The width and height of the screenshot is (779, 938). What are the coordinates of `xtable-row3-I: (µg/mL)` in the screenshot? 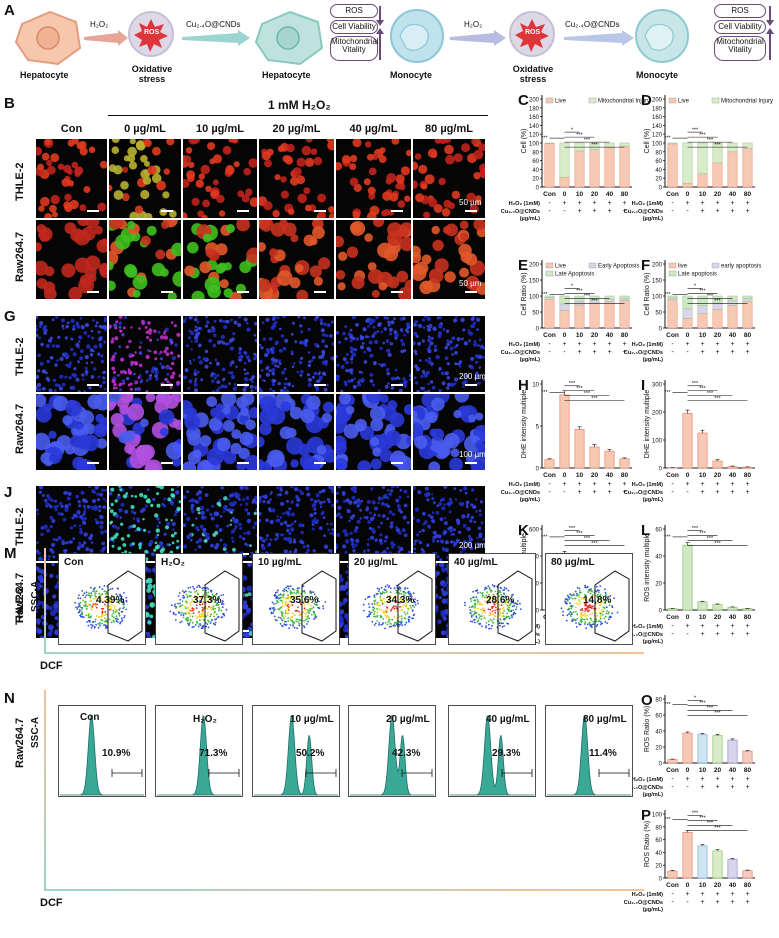 It's located at (653, 500).